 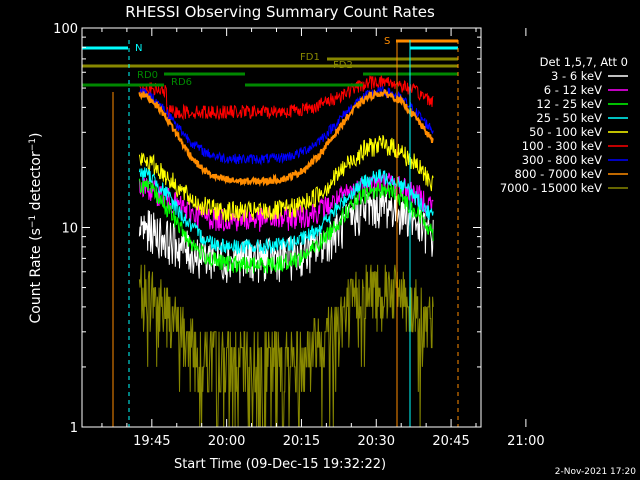 I want to click on annotation-label: FD2, so click(x=343, y=65).